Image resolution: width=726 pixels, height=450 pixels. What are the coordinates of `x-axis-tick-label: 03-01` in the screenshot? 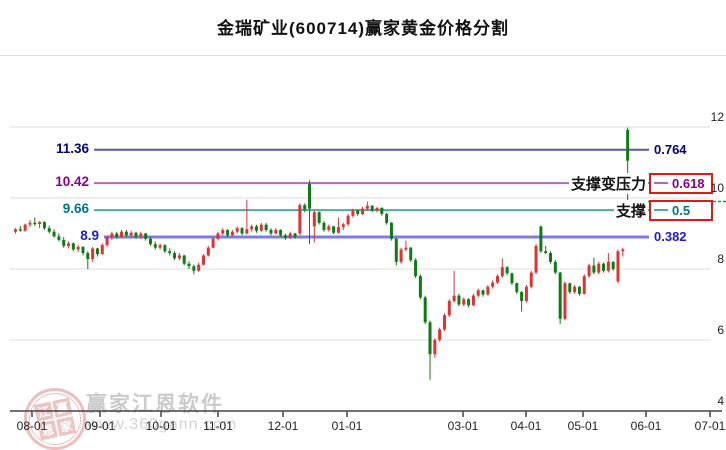 It's located at (463, 426).